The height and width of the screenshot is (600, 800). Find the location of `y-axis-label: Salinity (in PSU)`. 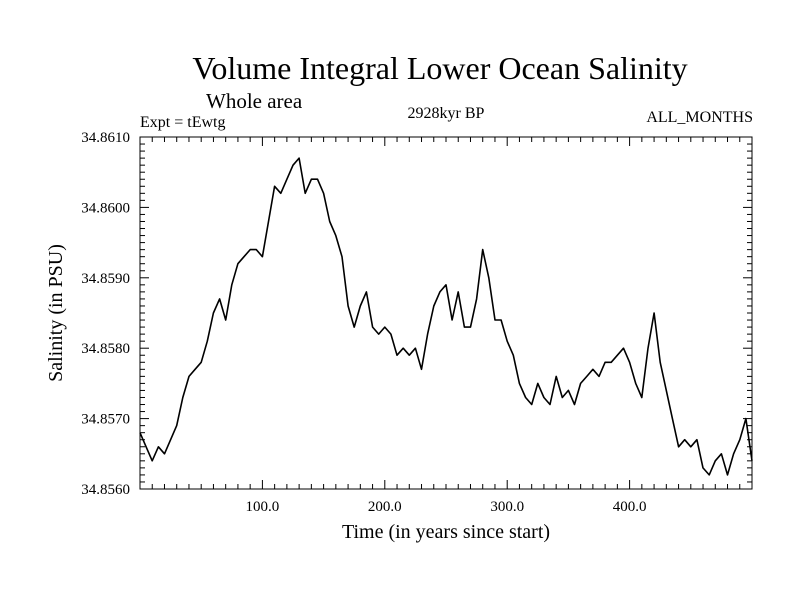

y-axis-label: Salinity (in PSU) is located at coordinates (56, 313).